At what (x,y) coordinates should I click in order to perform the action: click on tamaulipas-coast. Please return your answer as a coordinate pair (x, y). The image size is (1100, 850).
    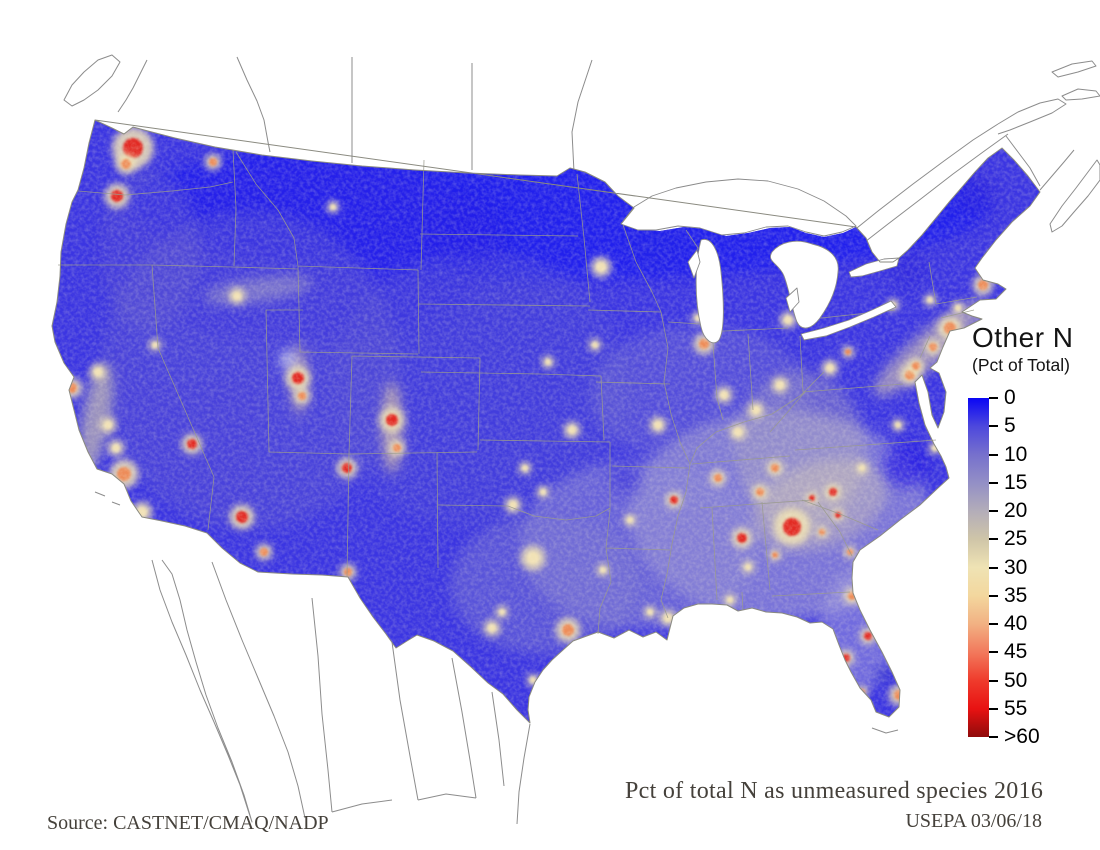
    Looking at the image, I should click on (523, 774).